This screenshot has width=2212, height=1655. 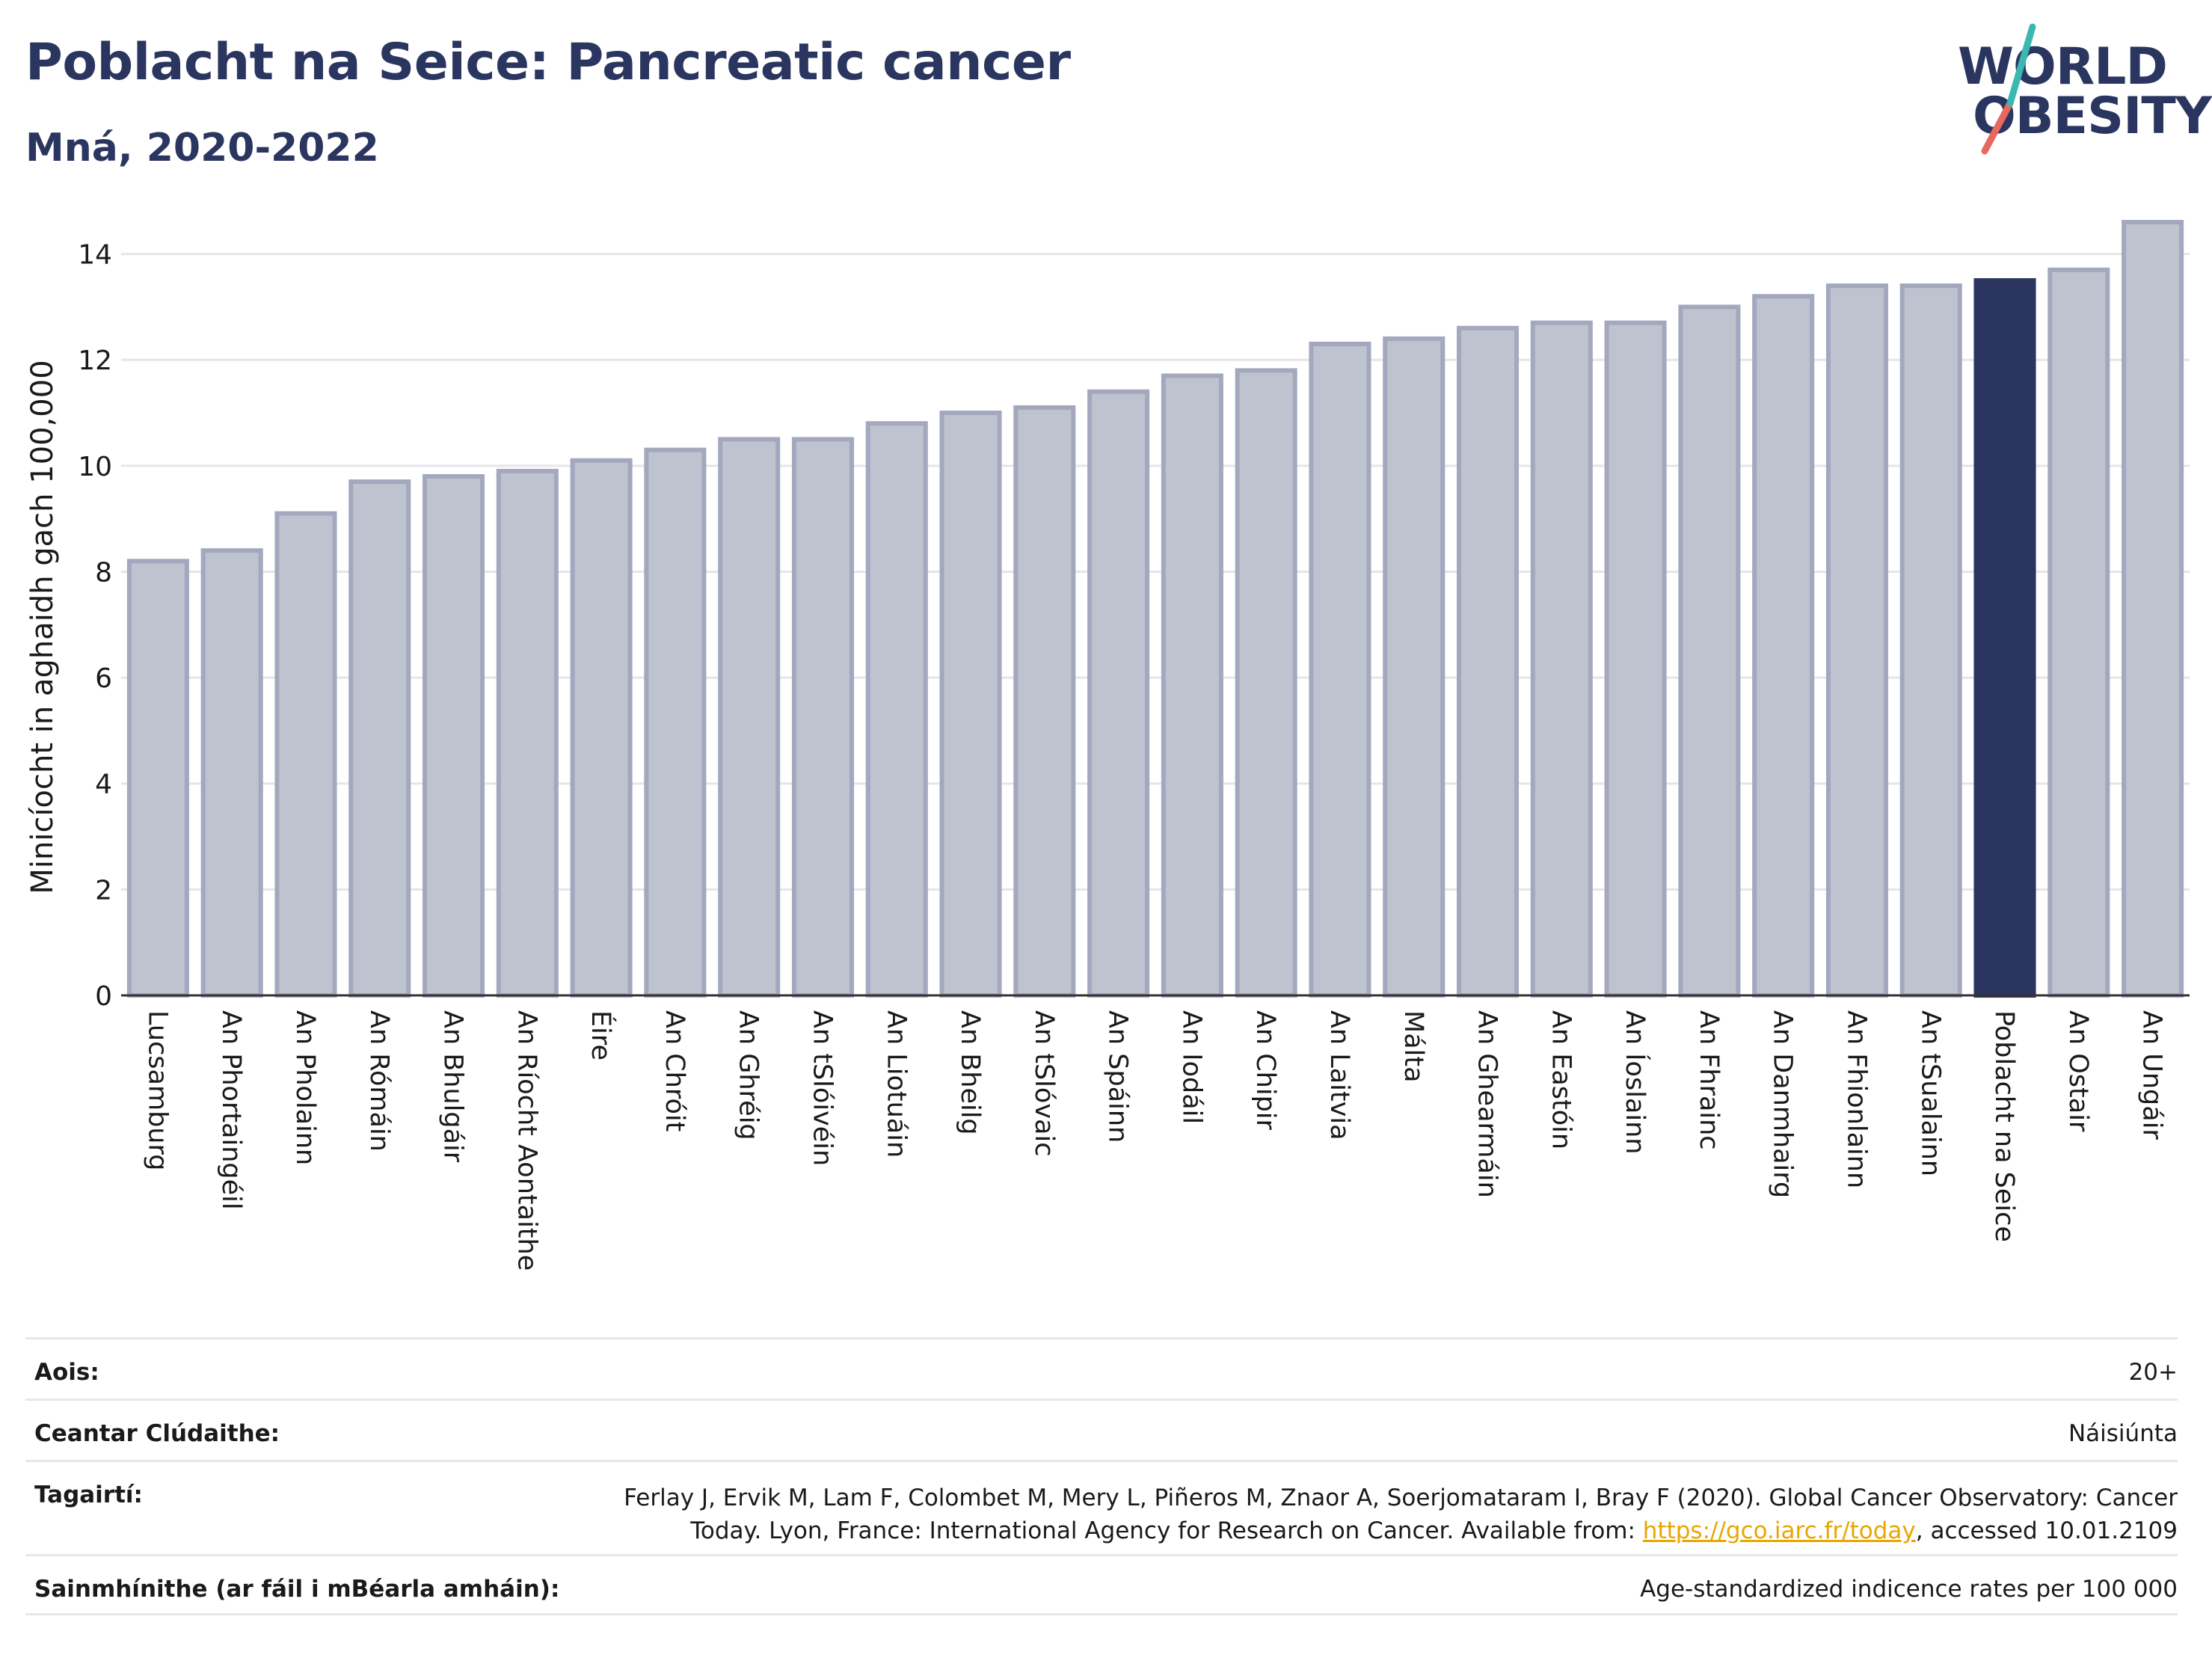 What do you see at coordinates (2063, 66) in the screenshot?
I see `logo-word-world: WORLD` at bounding box center [2063, 66].